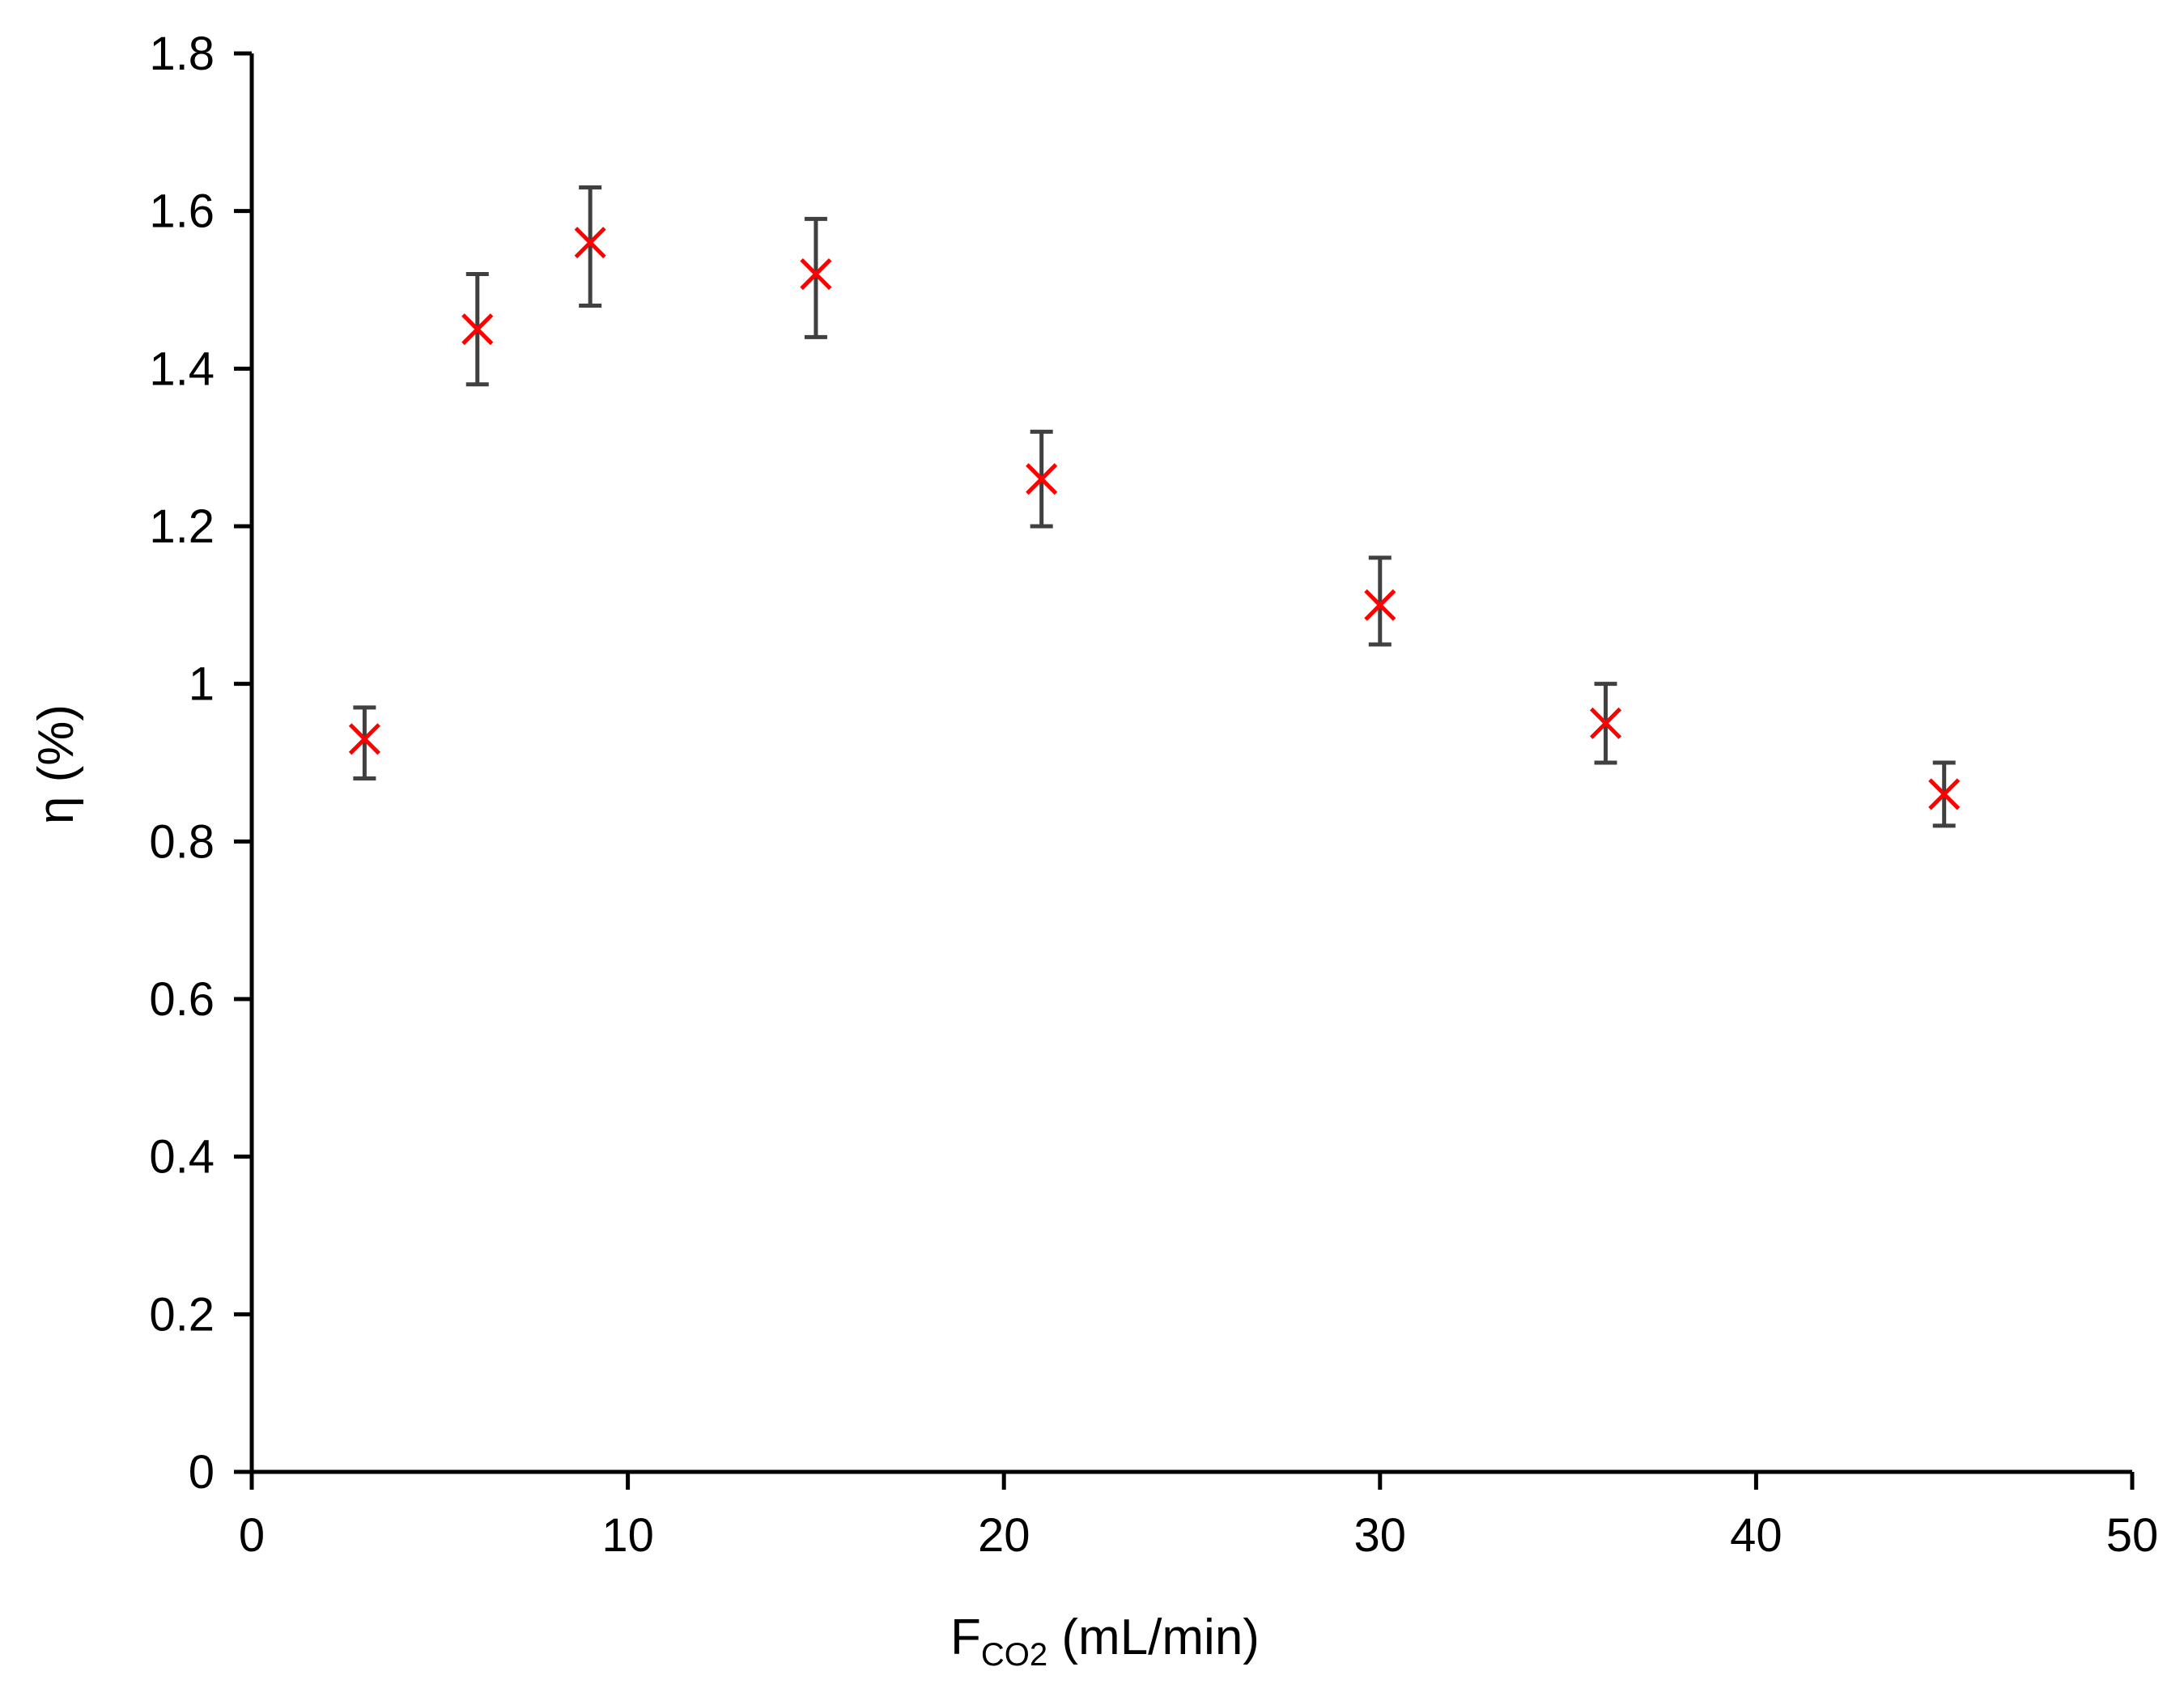  What do you see at coordinates (182, 526) in the screenshot?
I see `y-tick-label: 1.2` at bounding box center [182, 526].